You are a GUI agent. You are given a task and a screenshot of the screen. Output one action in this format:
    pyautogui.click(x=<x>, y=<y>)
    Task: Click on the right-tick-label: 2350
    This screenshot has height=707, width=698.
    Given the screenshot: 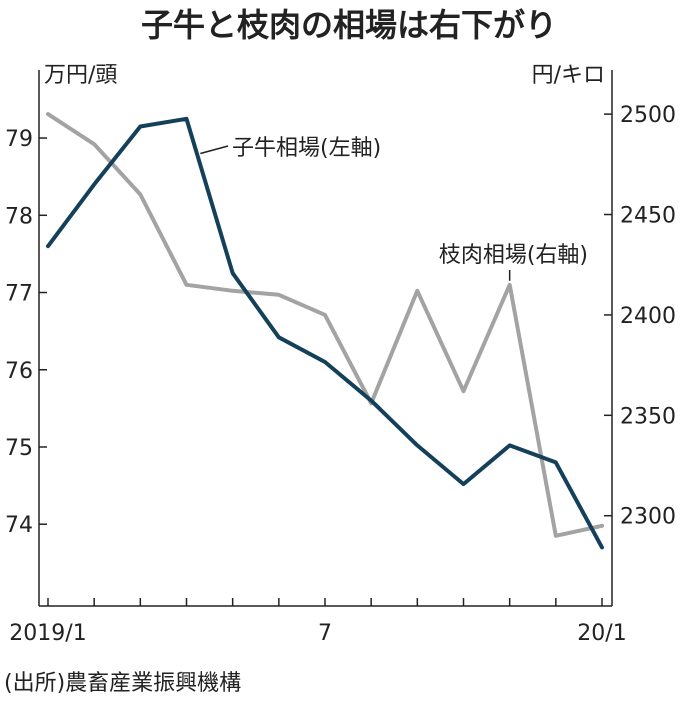 What is the action you would take?
    pyautogui.click(x=648, y=416)
    